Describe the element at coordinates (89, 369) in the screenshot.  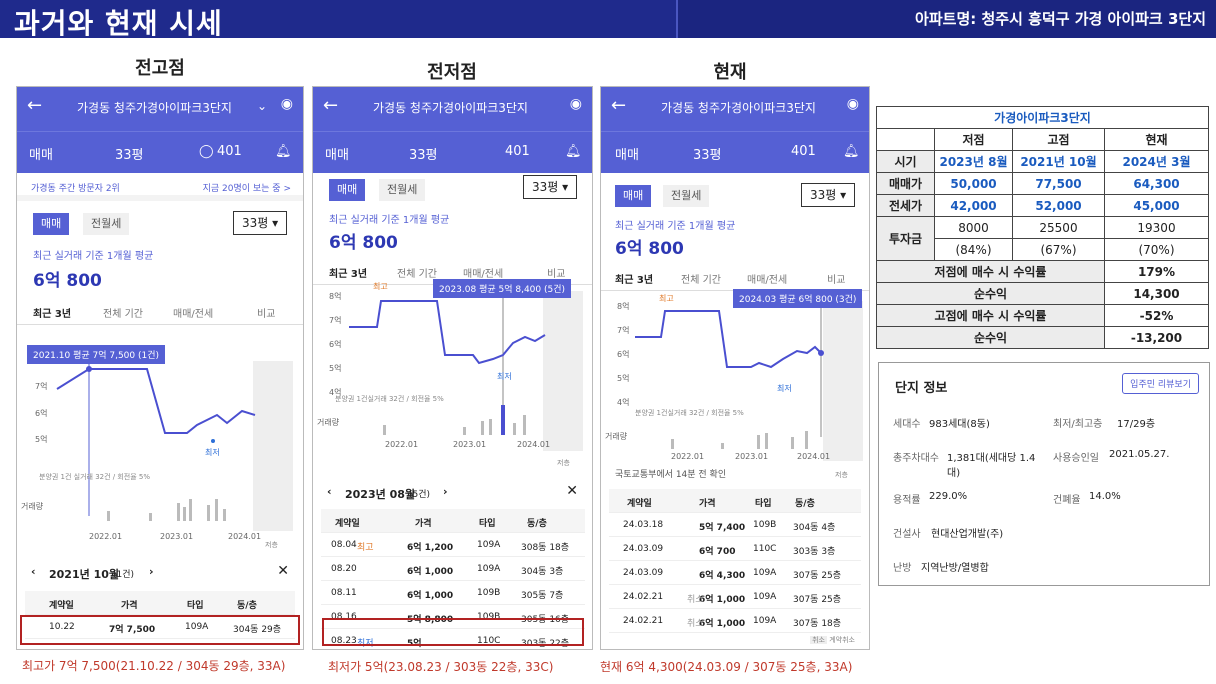
I see `selected-point` at that location.